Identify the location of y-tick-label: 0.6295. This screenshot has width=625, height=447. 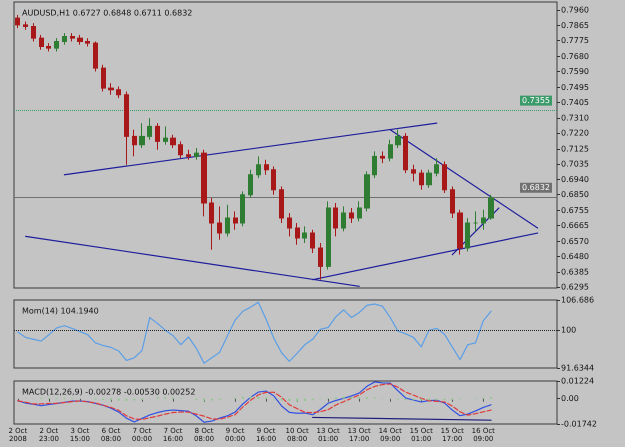
(575, 287).